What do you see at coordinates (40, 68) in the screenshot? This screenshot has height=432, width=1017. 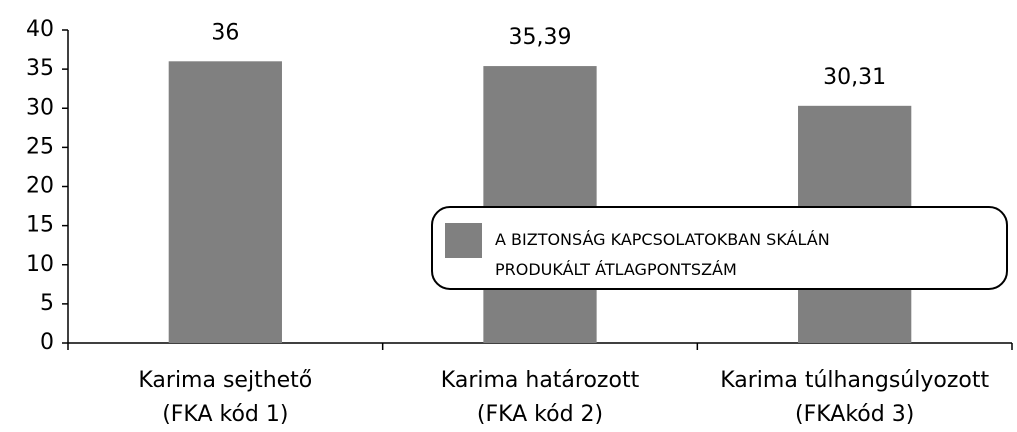 I see `y-tick-label: 35` at bounding box center [40, 68].